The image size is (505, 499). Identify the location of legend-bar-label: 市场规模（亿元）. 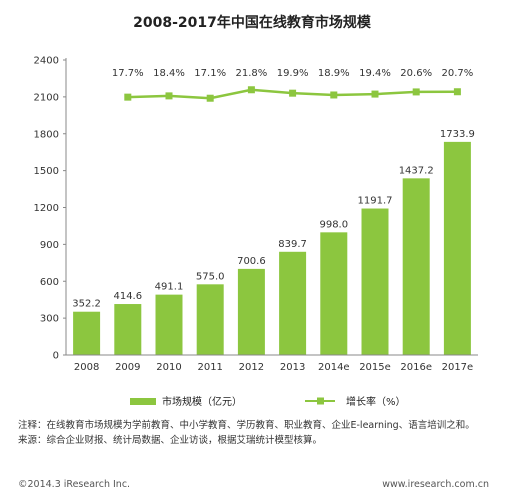
(202, 401).